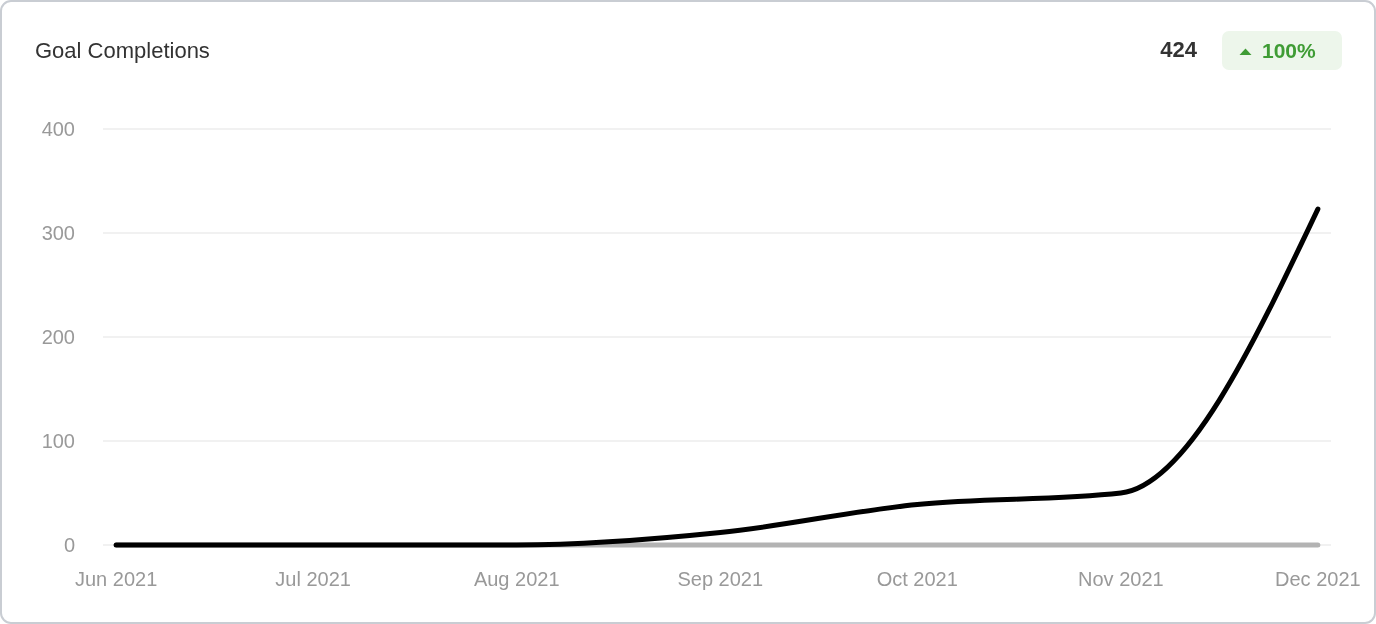 This screenshot has height=624, width=1376. Describe the element at coordinates (1121, 579) in the screenshot. I see `x-tick-label: Nov 2021` at that location.